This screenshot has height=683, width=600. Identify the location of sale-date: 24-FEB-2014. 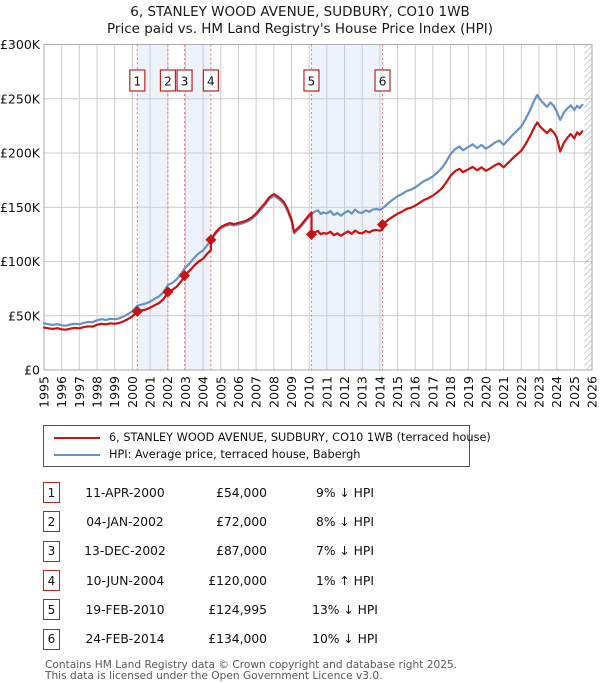
(125, 639).